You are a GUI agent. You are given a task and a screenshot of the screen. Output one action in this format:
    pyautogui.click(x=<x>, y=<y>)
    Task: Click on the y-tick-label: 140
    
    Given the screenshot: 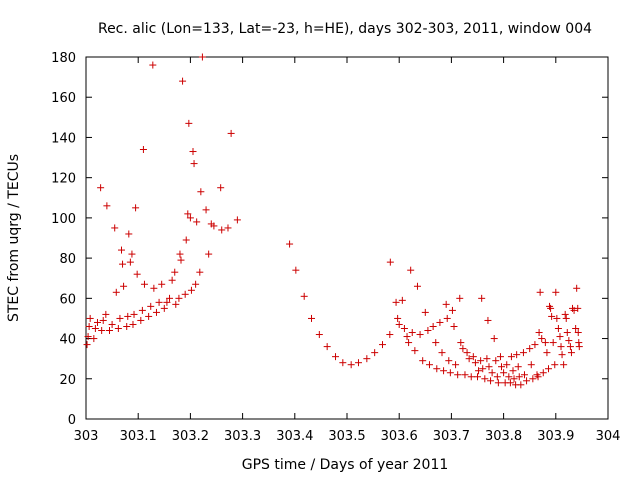 What is the action you would take?
    pyautogui.click(x=63, y=138)
    